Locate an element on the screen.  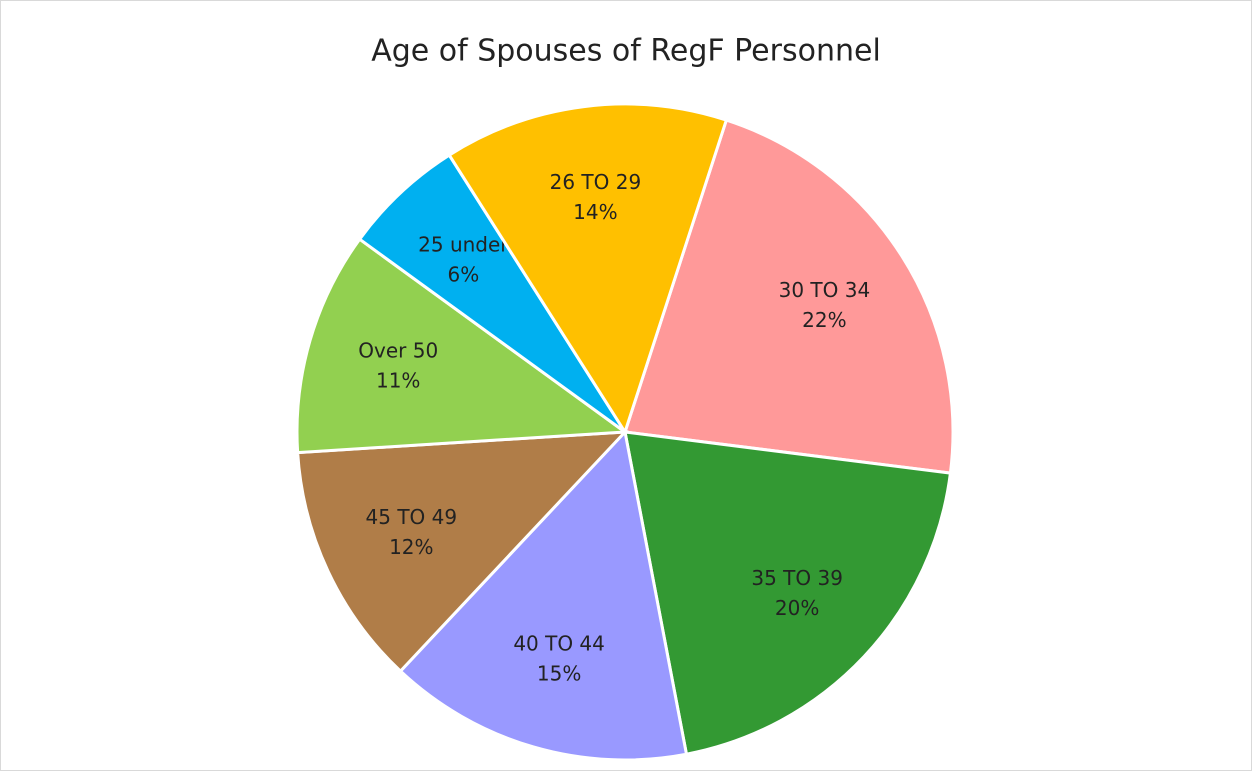
slice-value-label: 6% is located at coordinates (463, 274).